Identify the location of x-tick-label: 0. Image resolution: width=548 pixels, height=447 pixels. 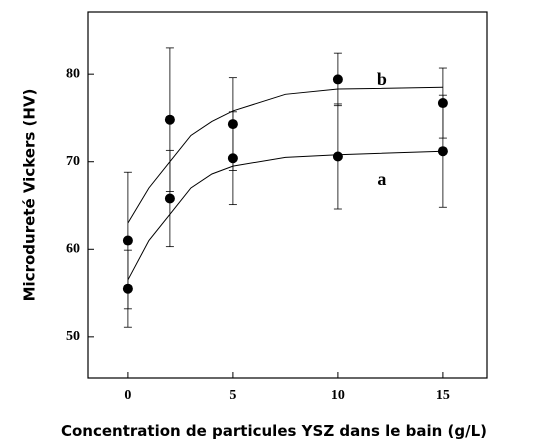
(127, 395).